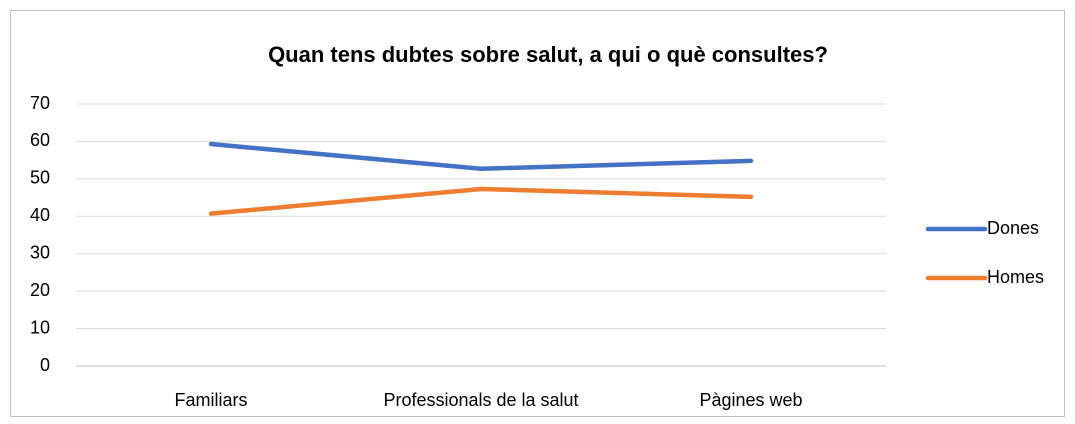 The image size is (1075, 424). Describe the element at coordinates (40, 252) in the screenshot. I see `y-tick-label: 30` at that location.